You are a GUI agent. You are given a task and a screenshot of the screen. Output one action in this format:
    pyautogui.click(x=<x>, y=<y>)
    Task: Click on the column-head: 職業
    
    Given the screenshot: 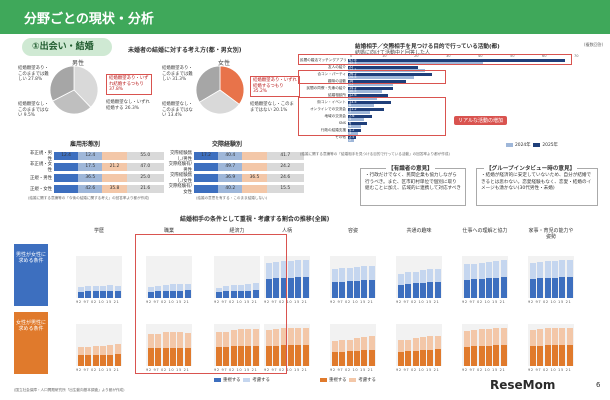 What is the action you would take?
    pyautogui.click(x=168, y=231)
    